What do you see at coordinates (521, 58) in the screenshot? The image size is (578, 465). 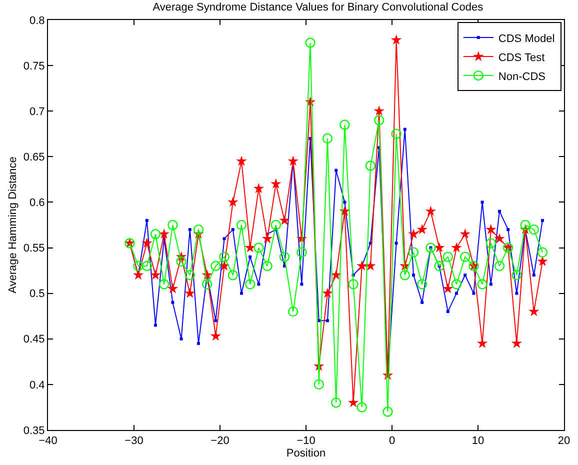 I see `legend-label: CDS Test` at bounding box center [521, 58].